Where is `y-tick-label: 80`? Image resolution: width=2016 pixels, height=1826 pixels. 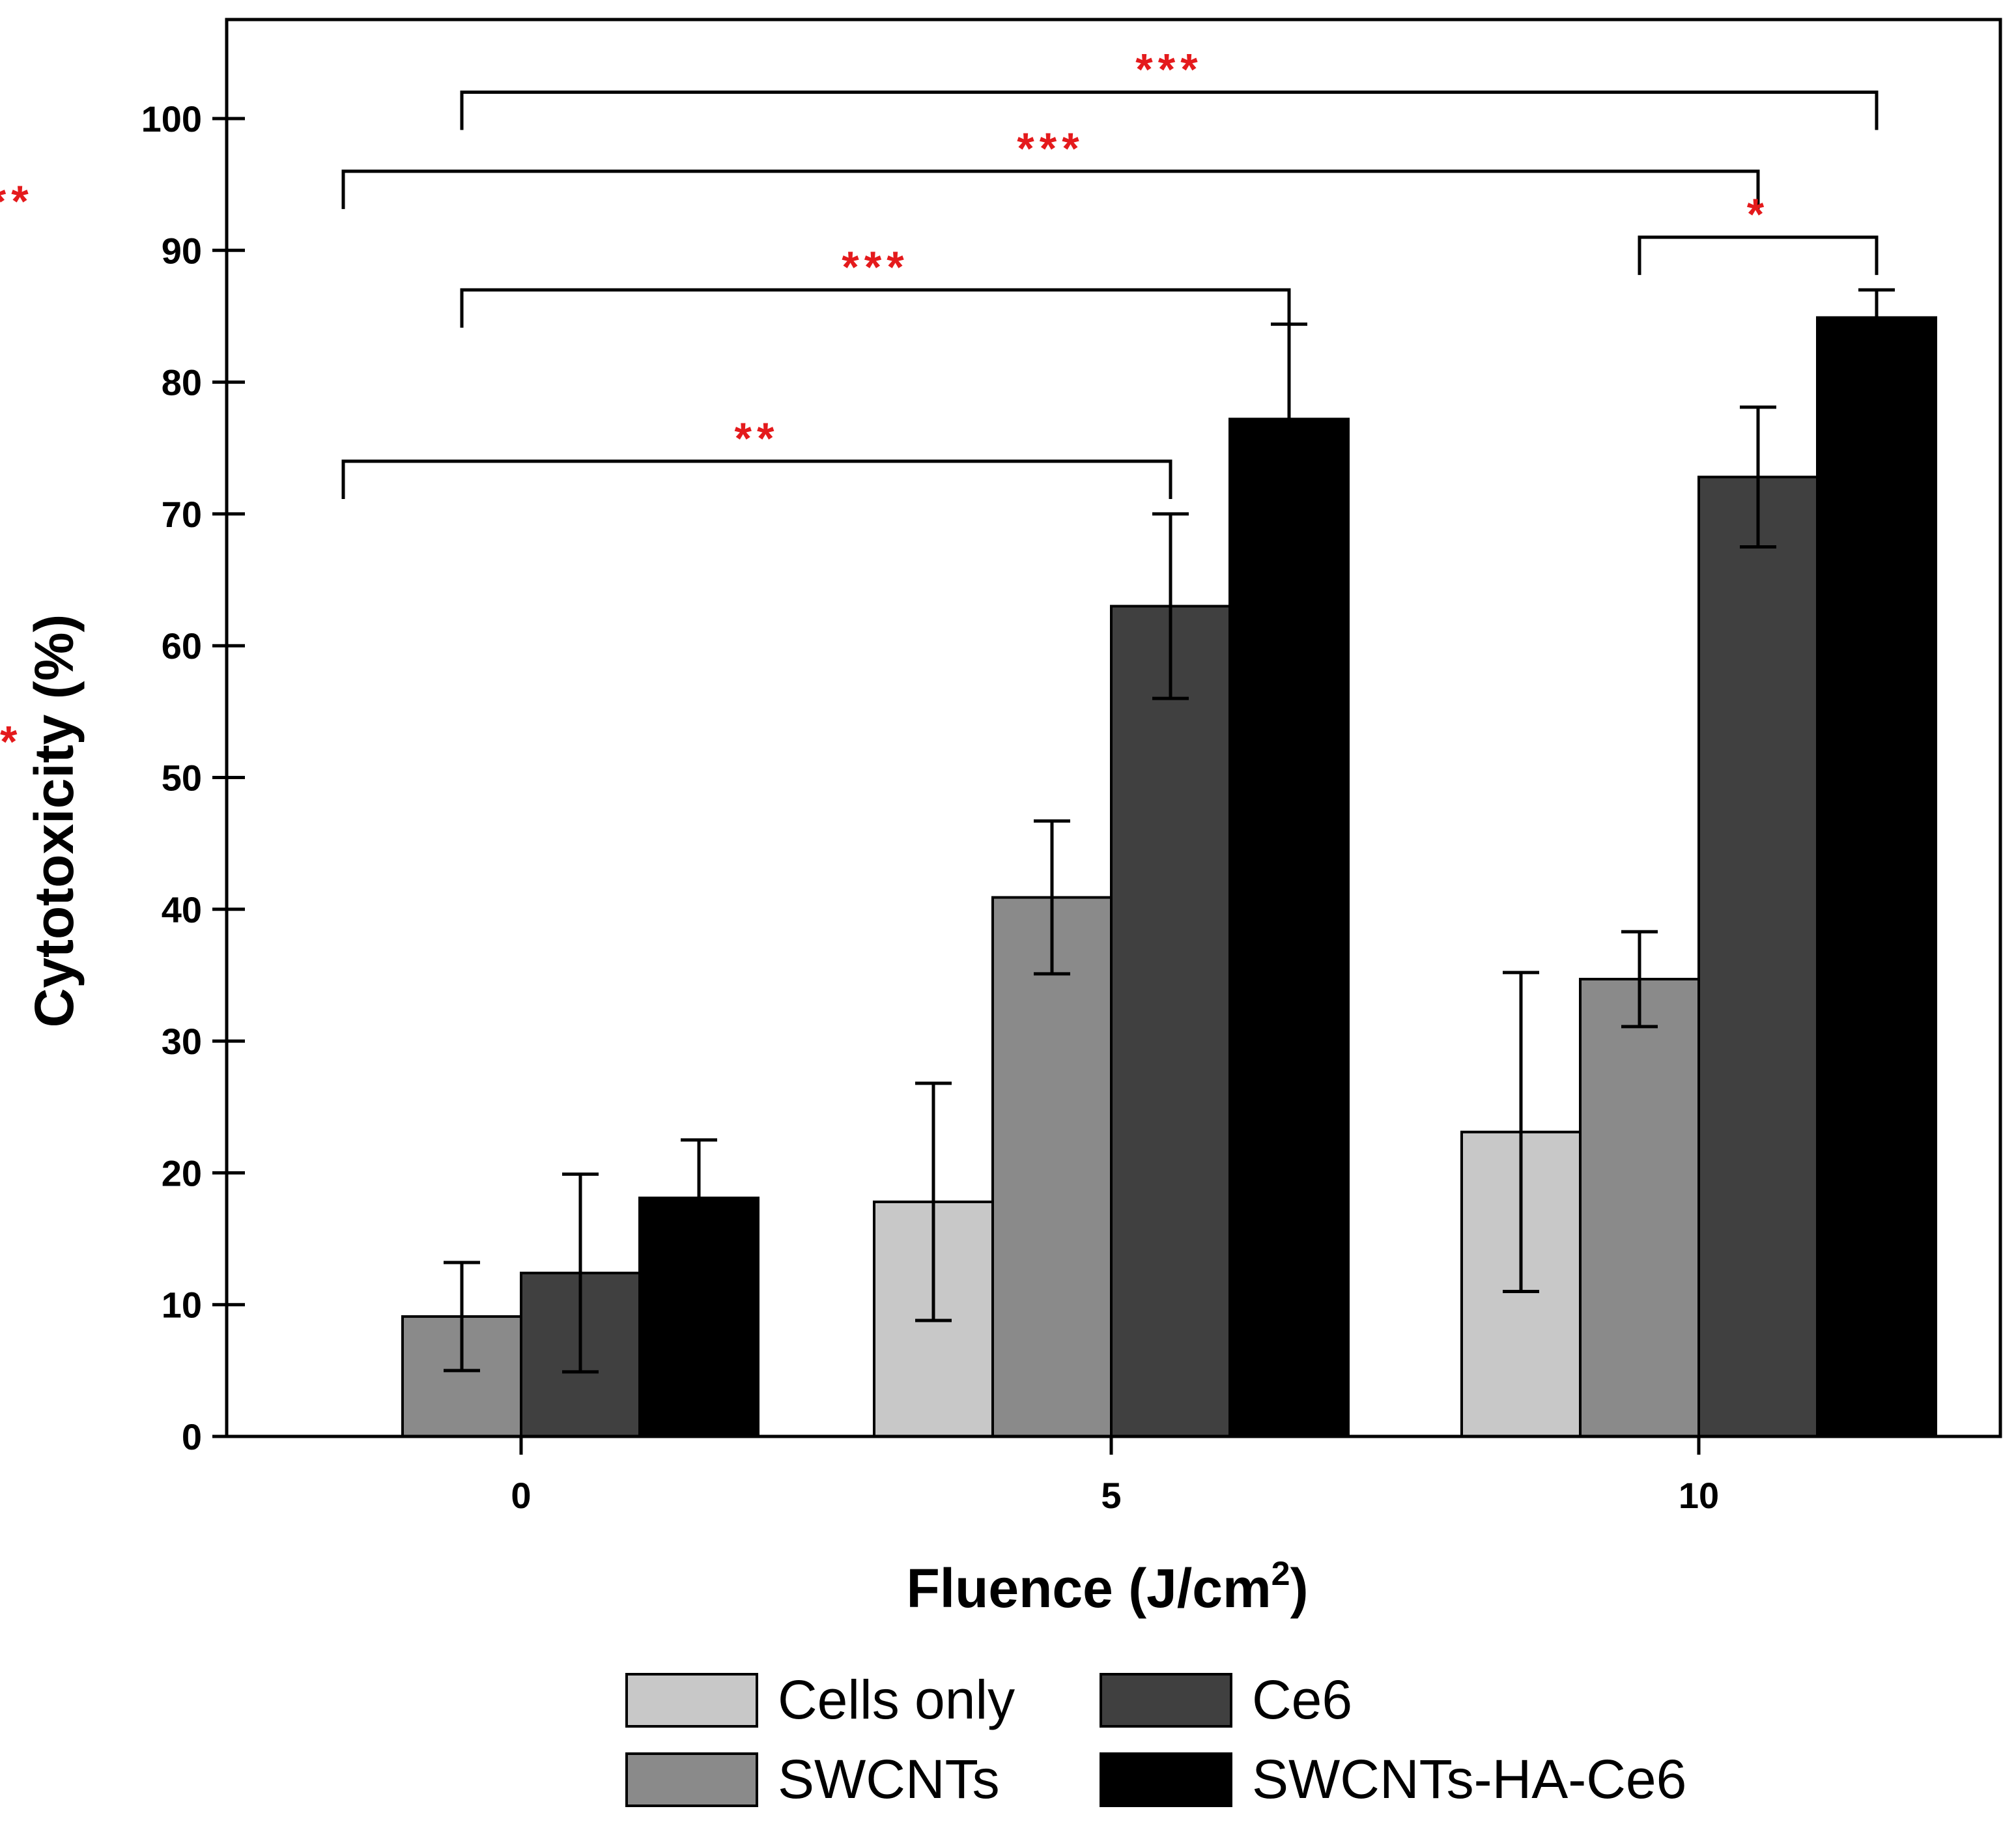
y-tick-label: 80 is located at coordinates (182, 382).